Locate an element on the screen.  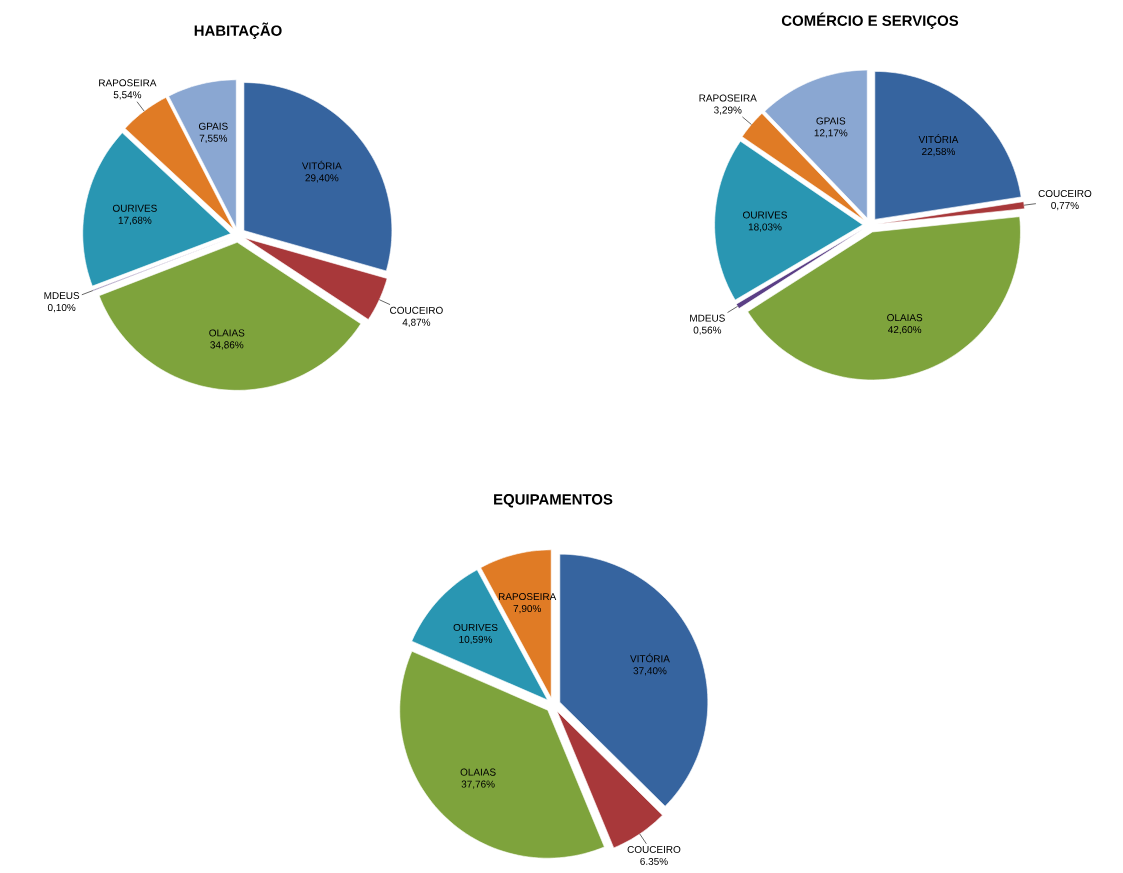
data-label: 0,10% is located at coordinates (61, 308).